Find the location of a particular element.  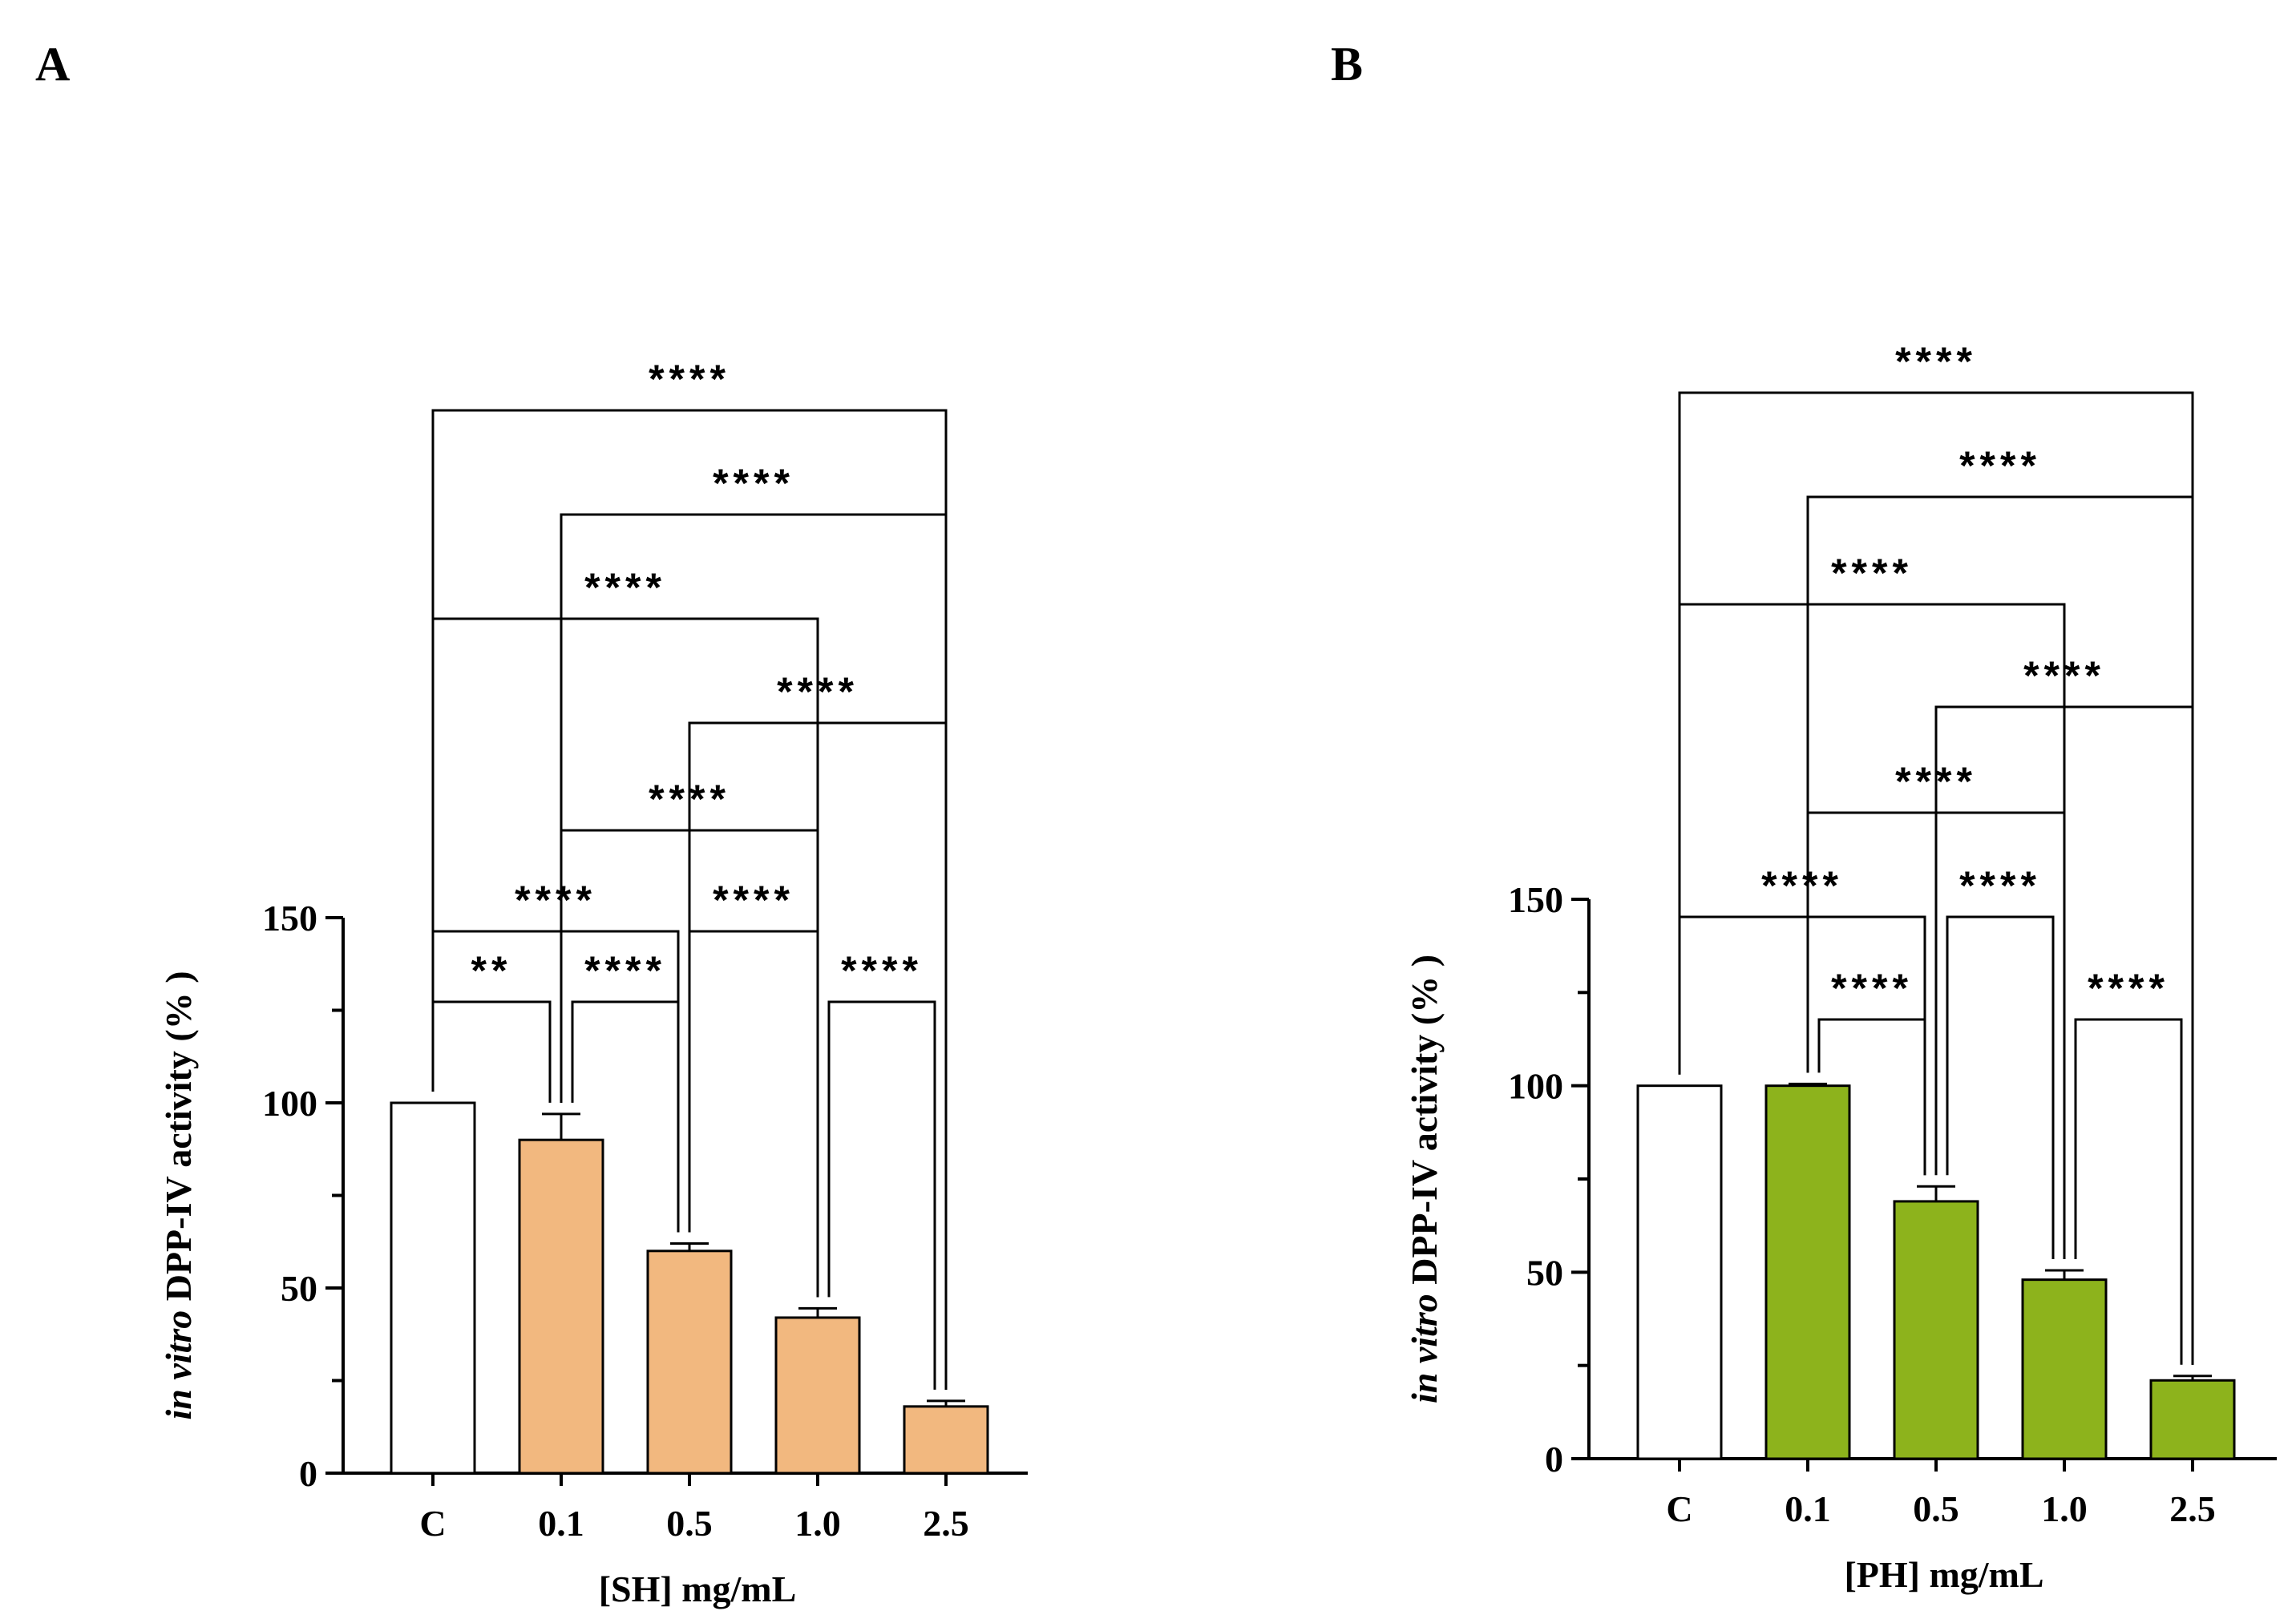

panel-a-letter: A is located at coordinates (53, 65).